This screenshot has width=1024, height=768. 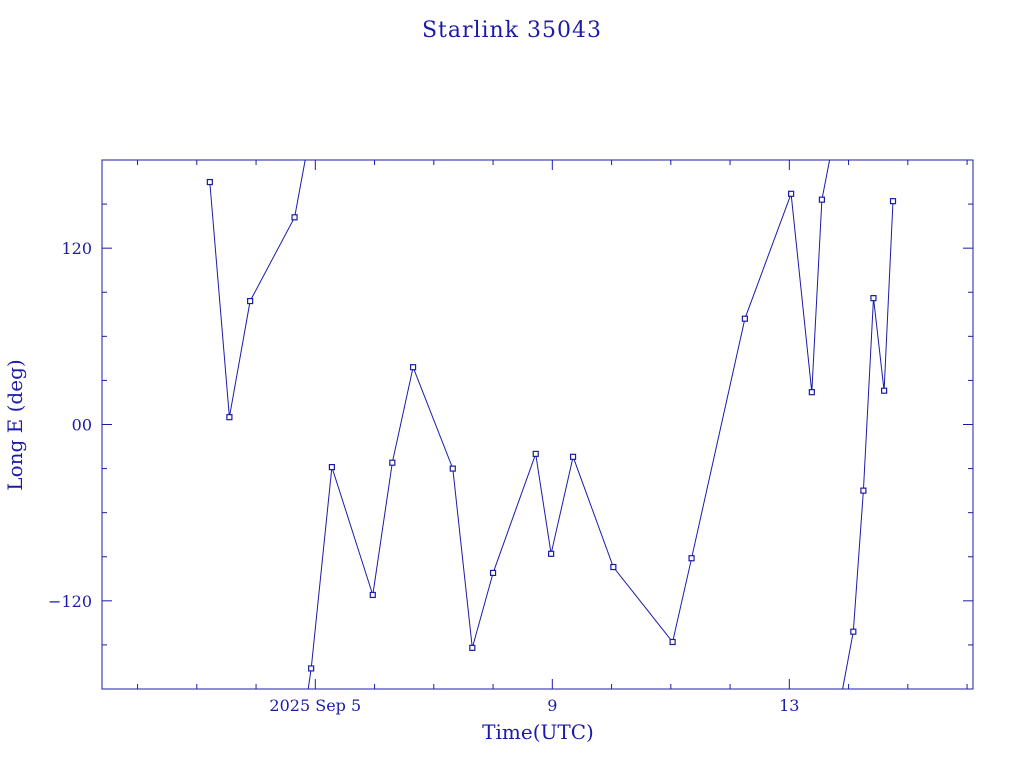 What do you see at coordinates (538, 732) in the screenshot?
I see `x-axis-title: Time(UTC)` at bounding box center [538, 732].